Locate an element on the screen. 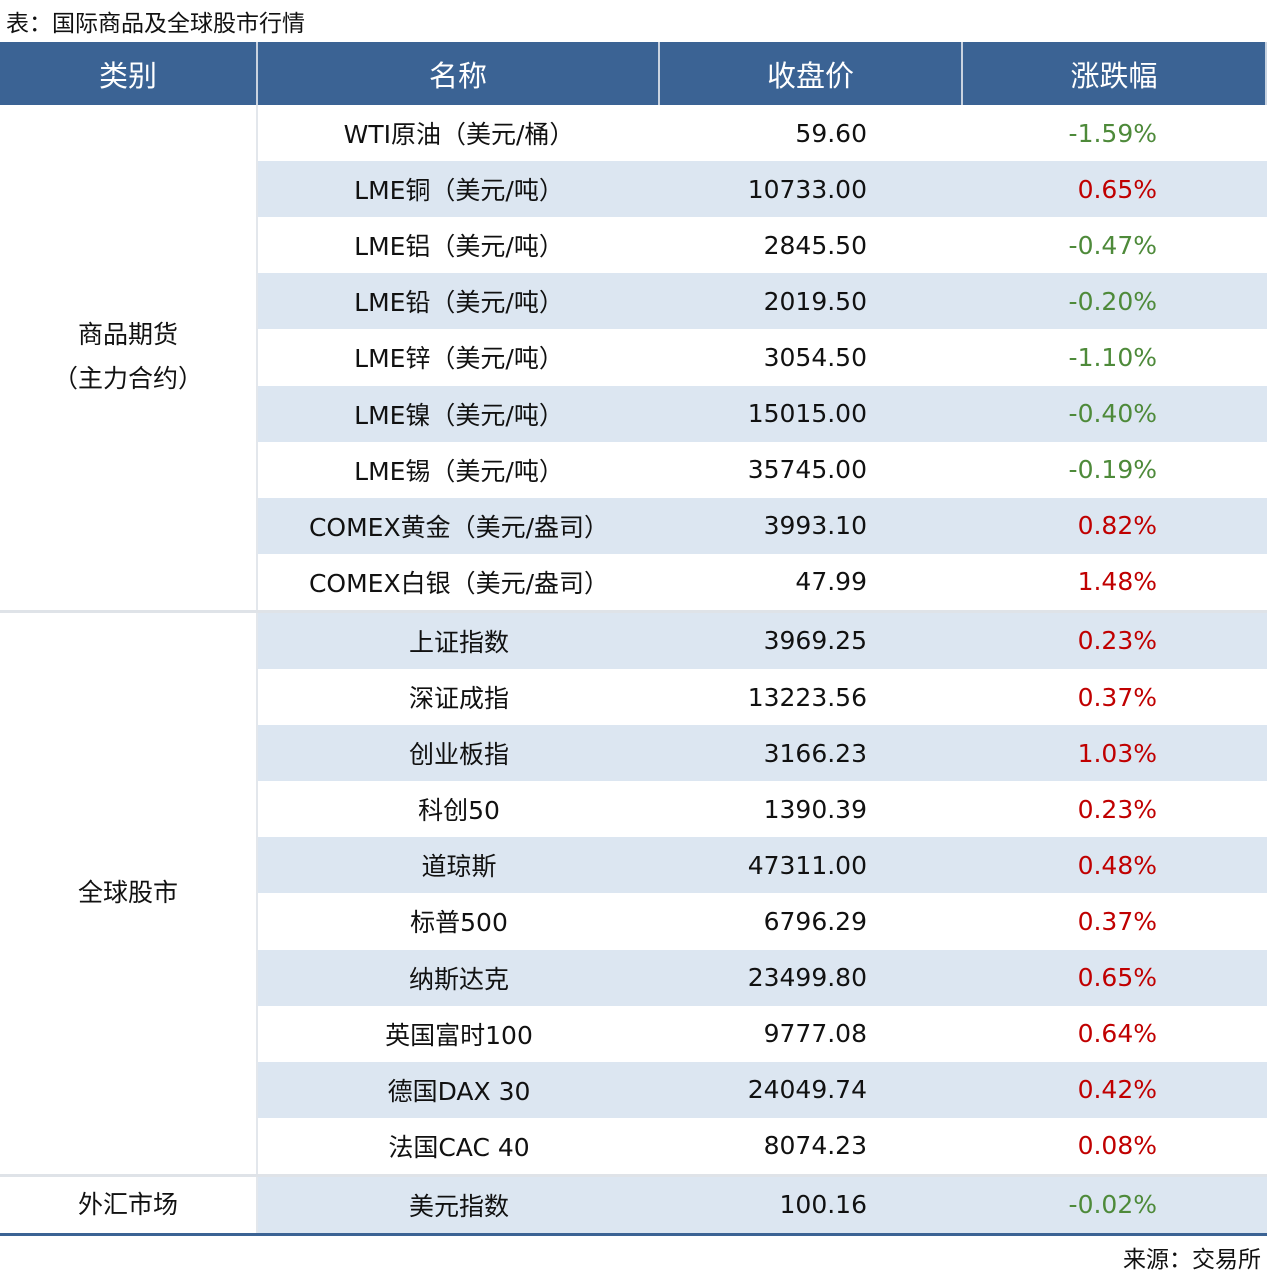 The height and width of the screenshot is (1278, 1267). price-cell: 47.99 is located at coordinates (831, 582).